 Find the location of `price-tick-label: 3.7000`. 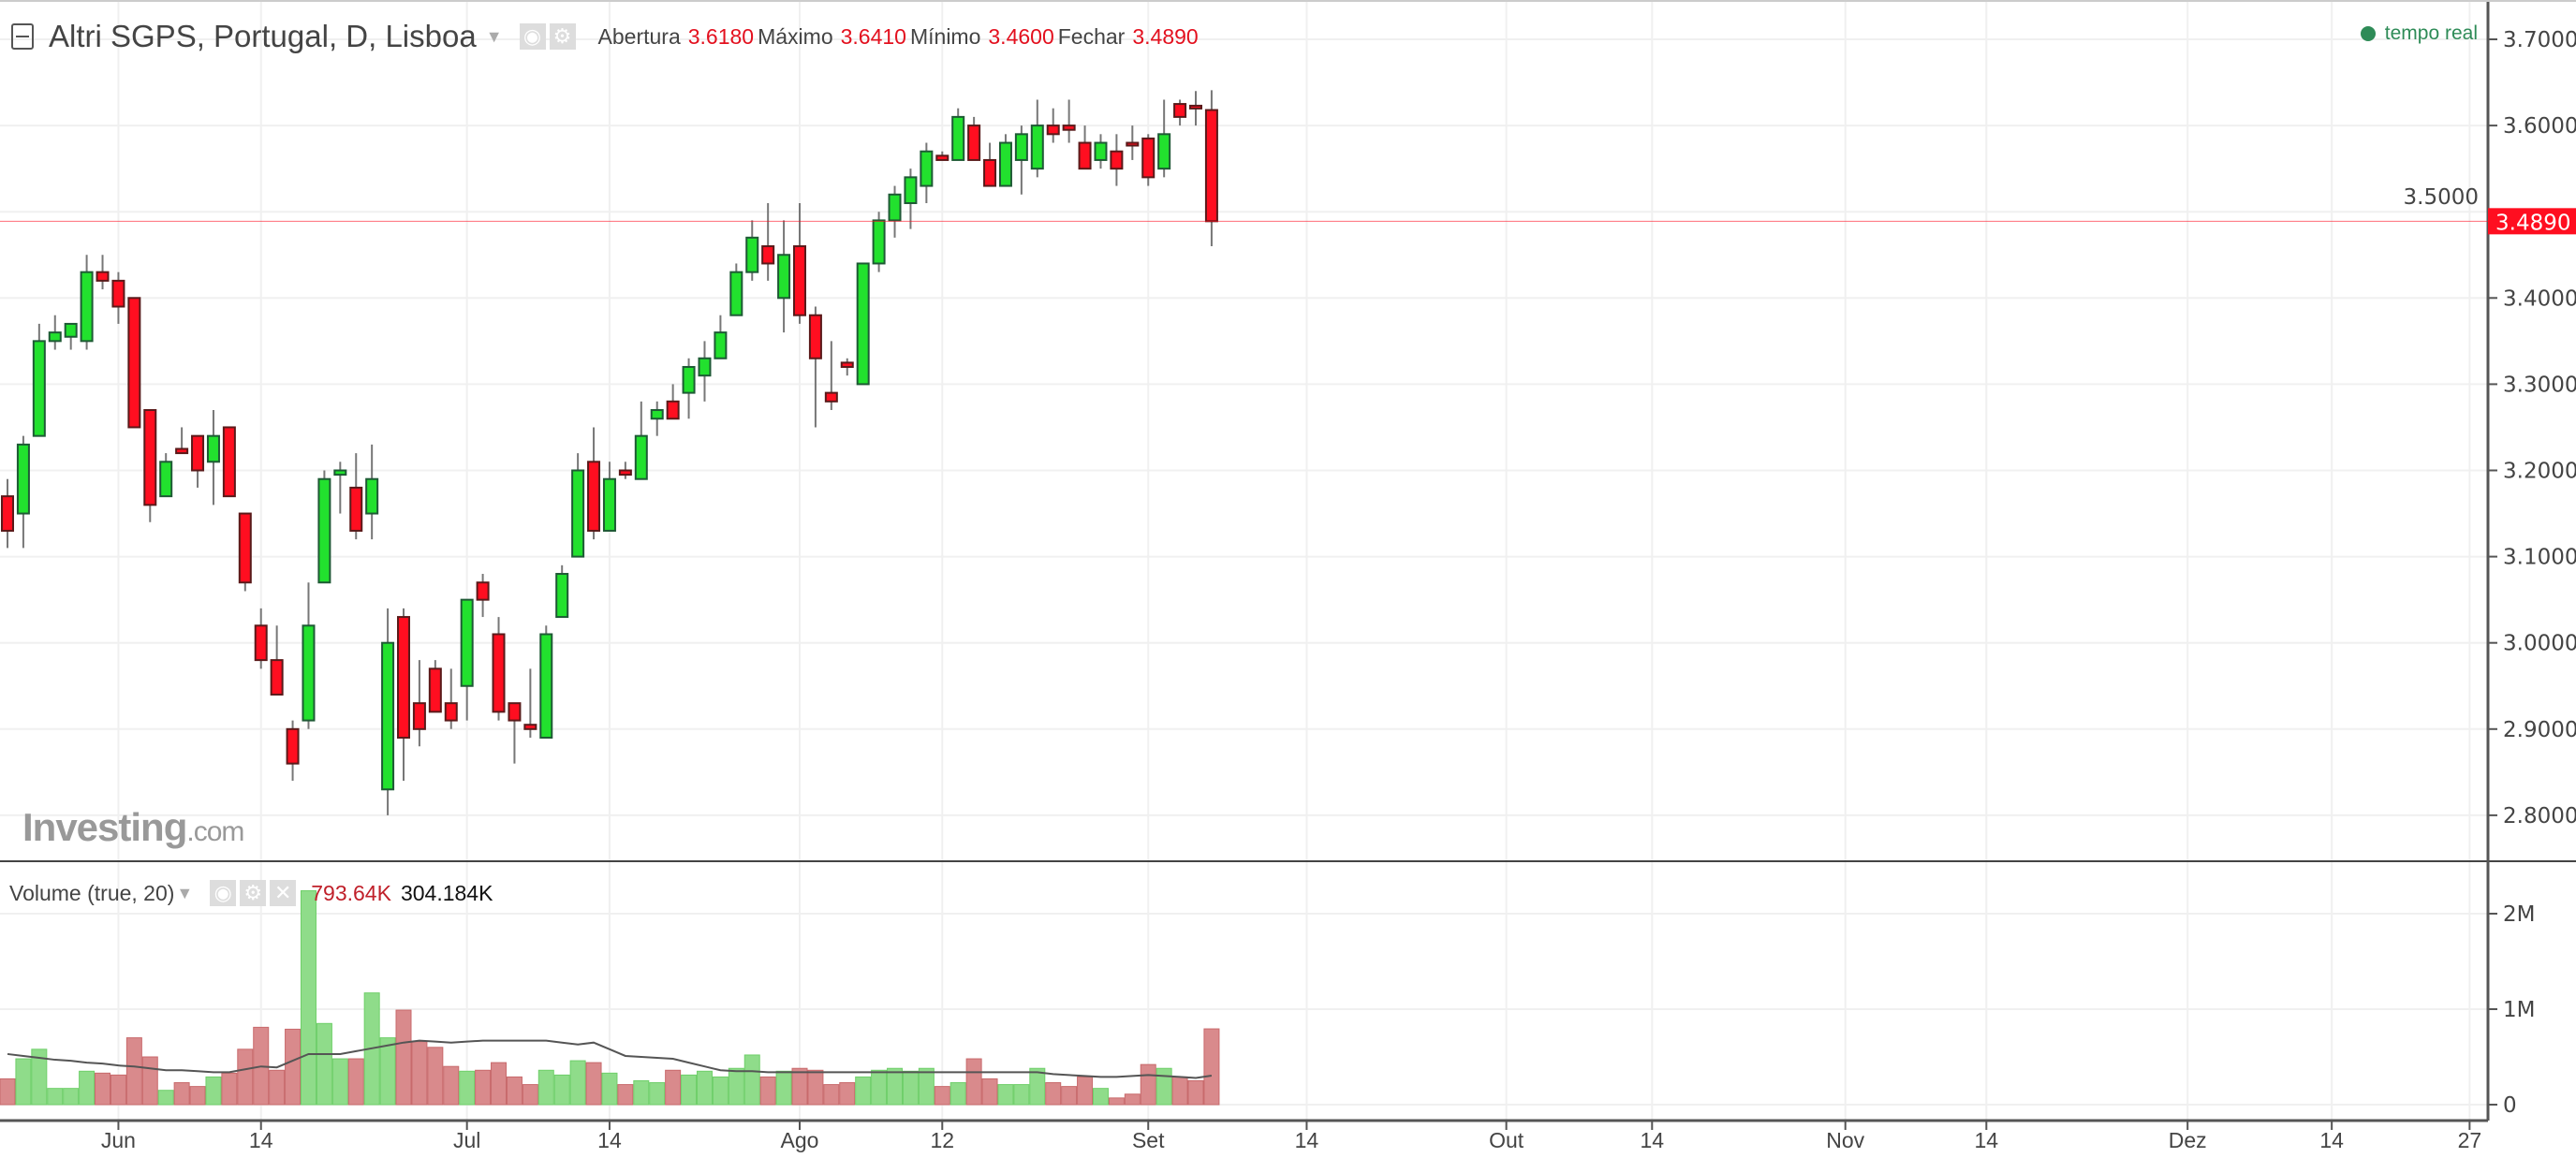

price-tick-label: 3.7000 is located at coordinates (2539, 40).